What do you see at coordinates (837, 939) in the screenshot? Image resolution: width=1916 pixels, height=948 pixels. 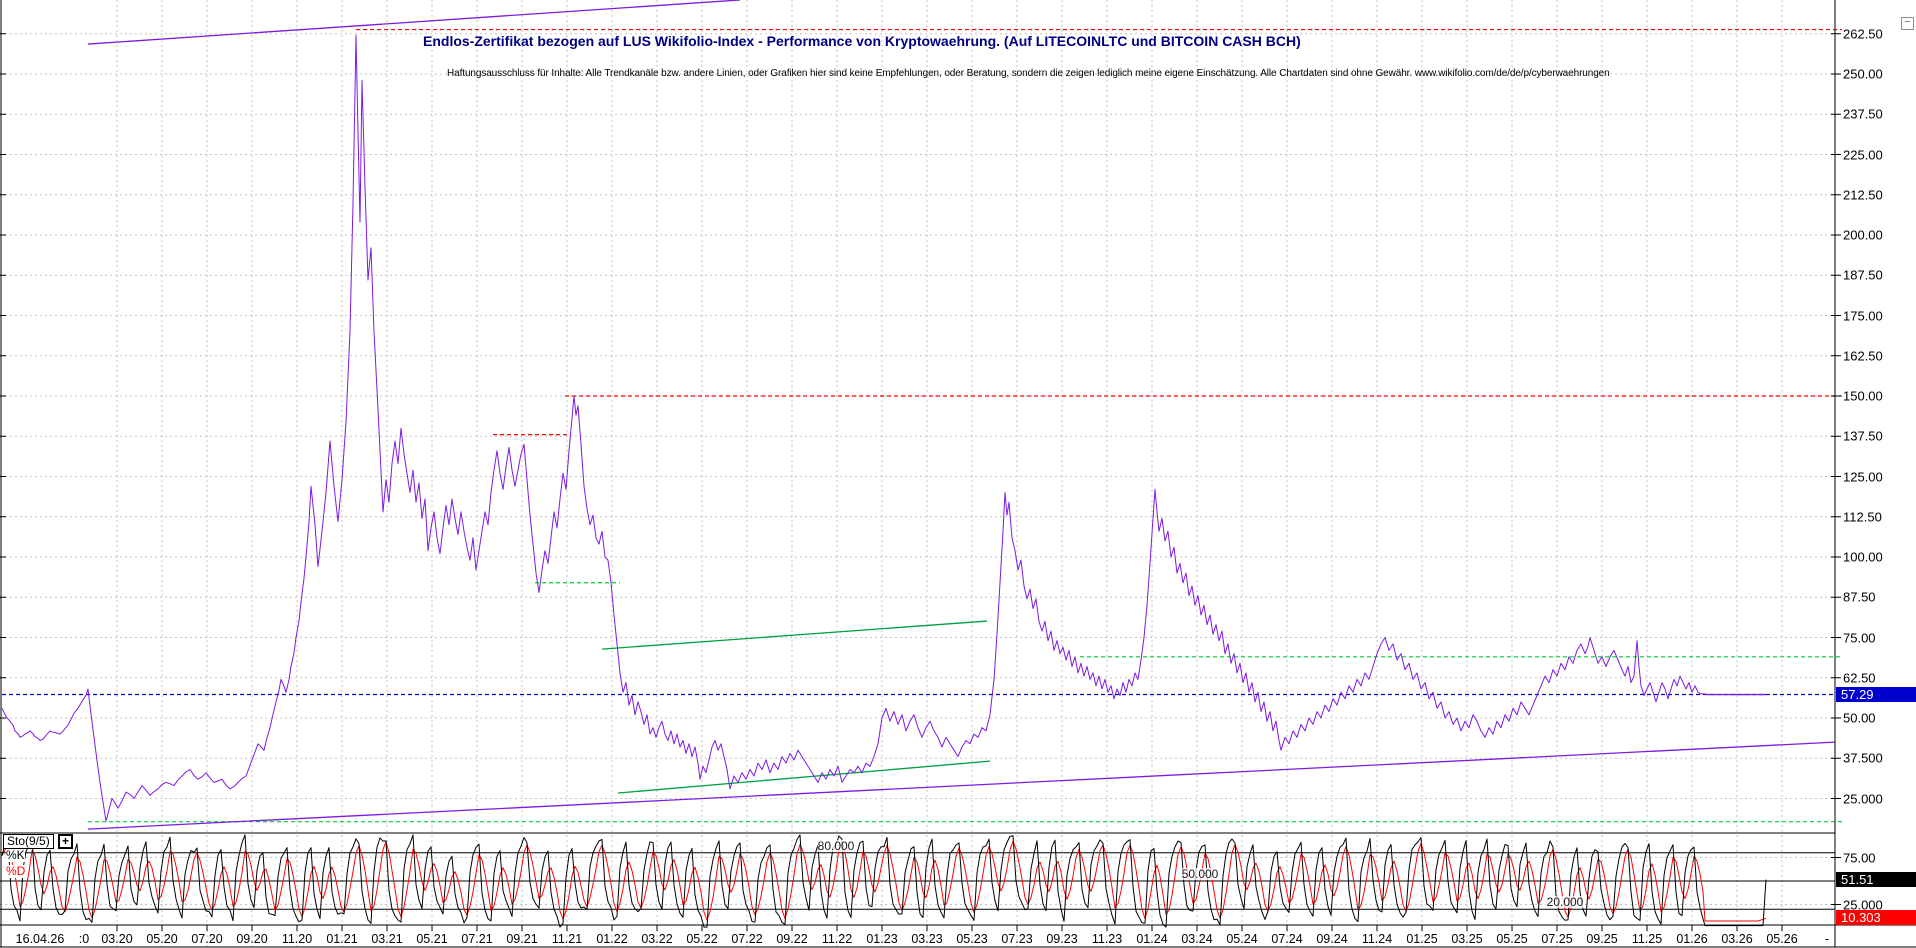 I see `x-axis-label: 11.22` at bounding box center [837, 939].